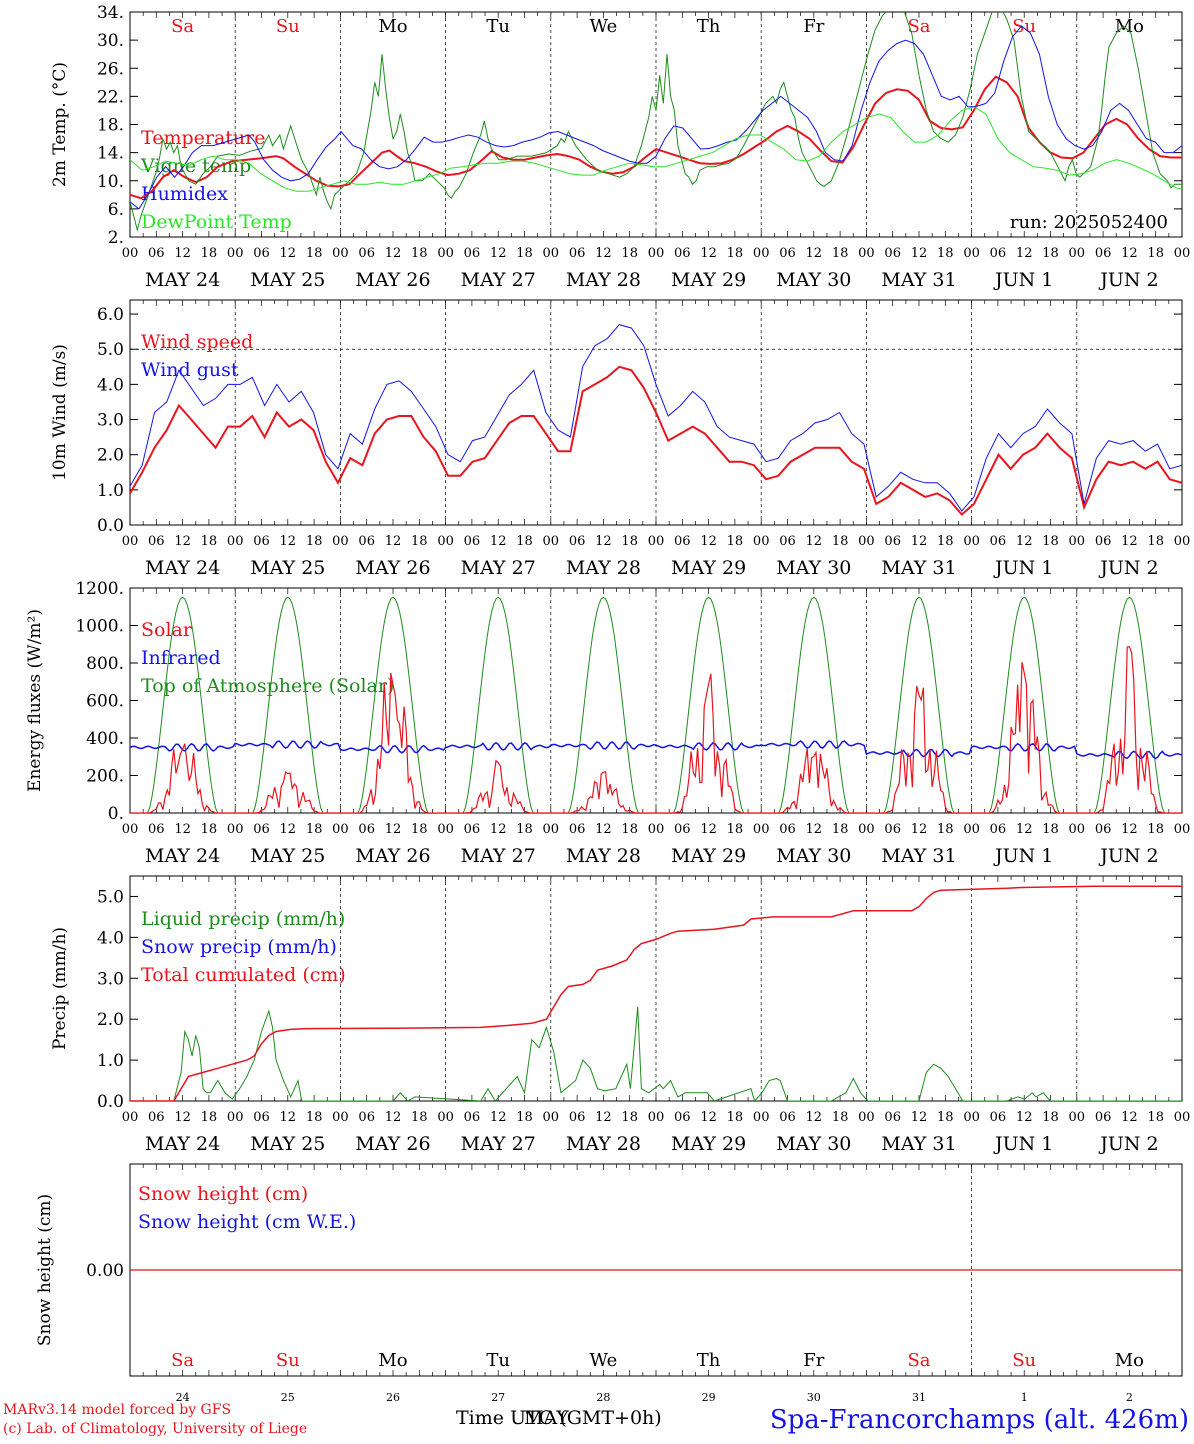 The image size is (1194, 1444). I want to click on energy-axis-title: Energy fluxes (W/m²), so click(35, 700).